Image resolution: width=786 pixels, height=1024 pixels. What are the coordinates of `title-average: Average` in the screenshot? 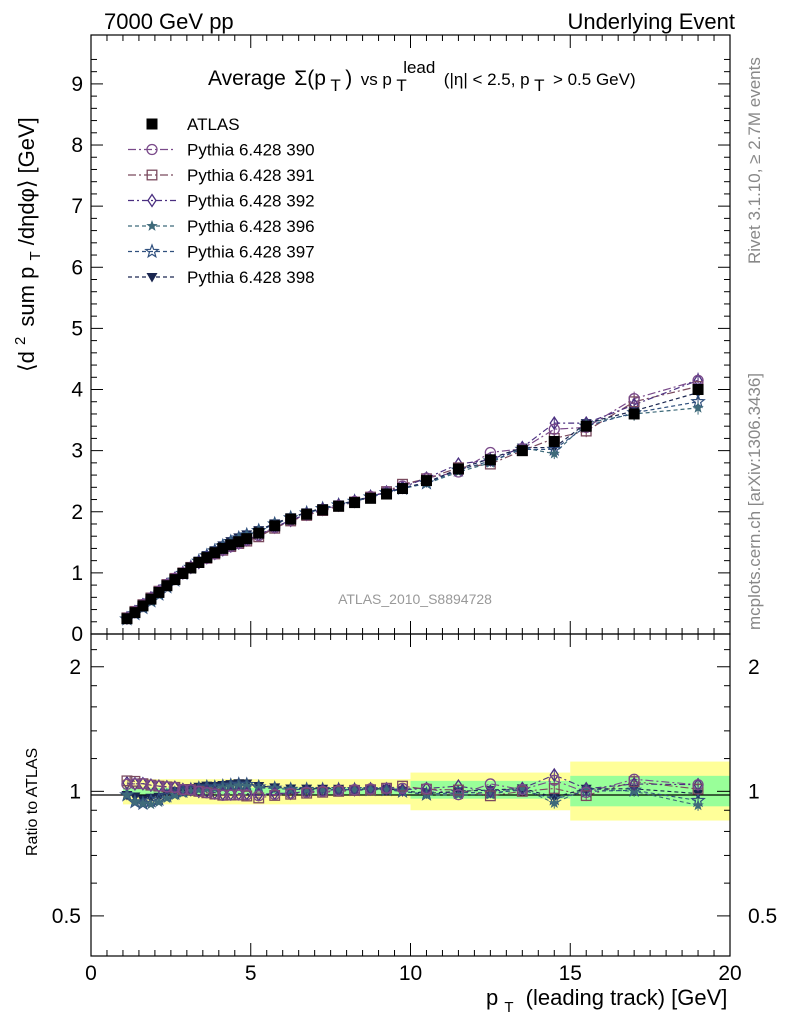 It's located at (247, 78).